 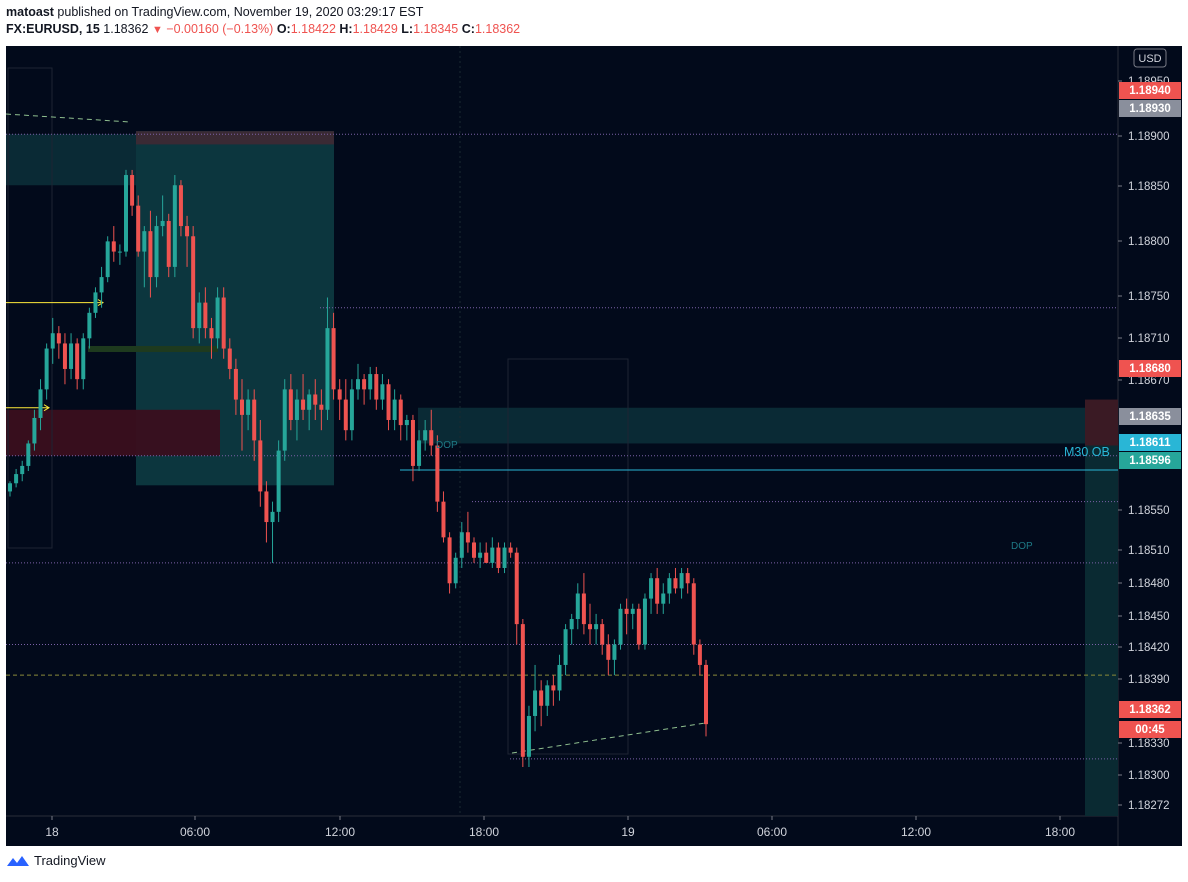 I want to click on dop-label-1: DOP, so click(x=447, y=445).